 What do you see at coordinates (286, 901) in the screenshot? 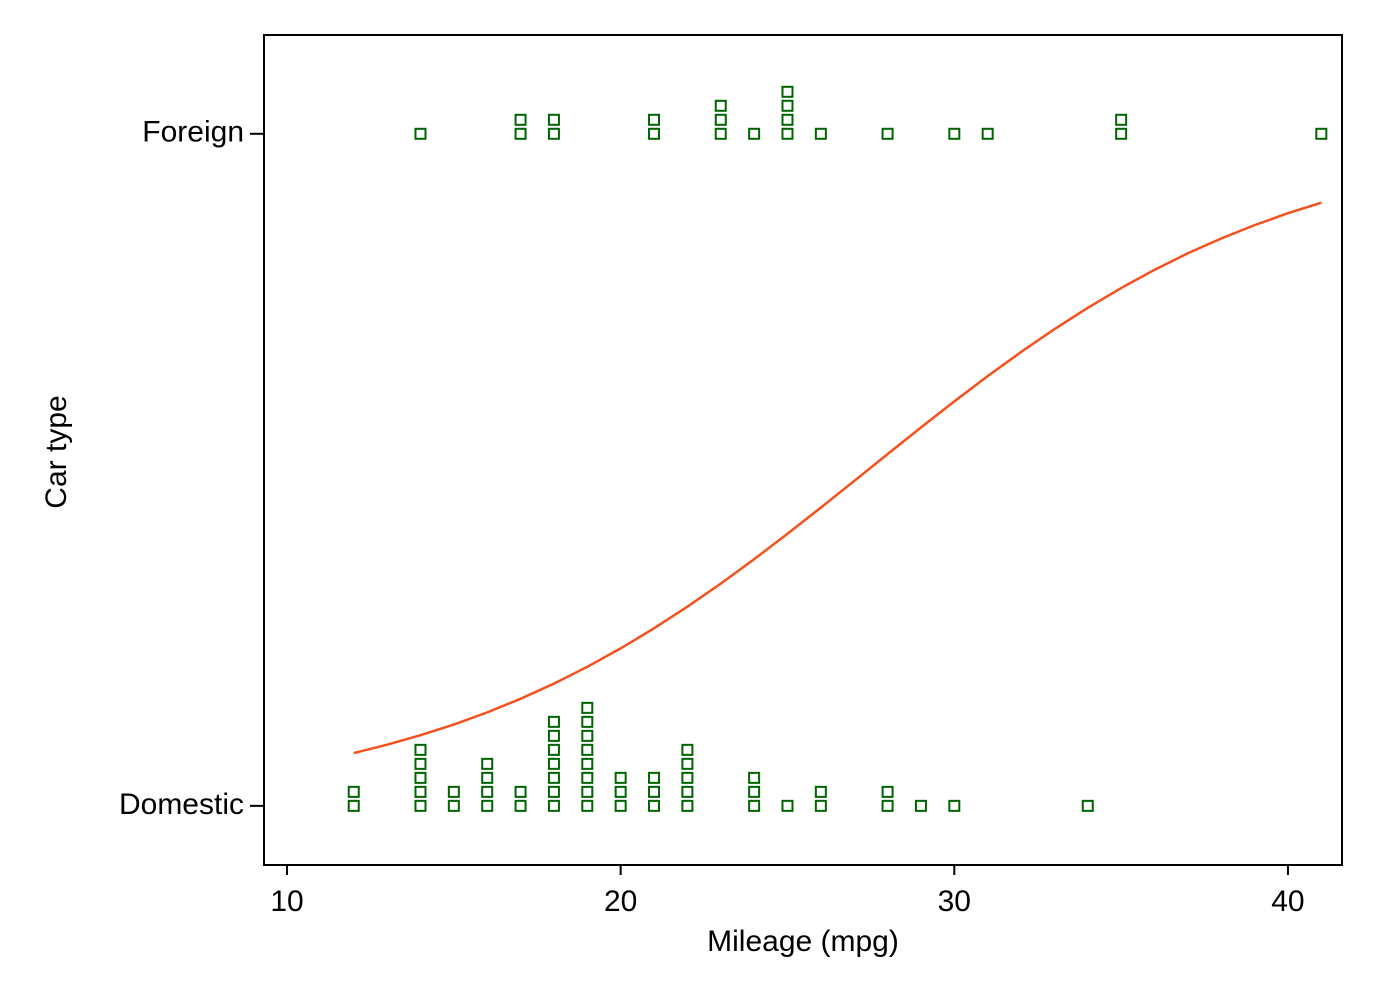
I see `x-tick-label: 10` at bounding box center [286, 901].